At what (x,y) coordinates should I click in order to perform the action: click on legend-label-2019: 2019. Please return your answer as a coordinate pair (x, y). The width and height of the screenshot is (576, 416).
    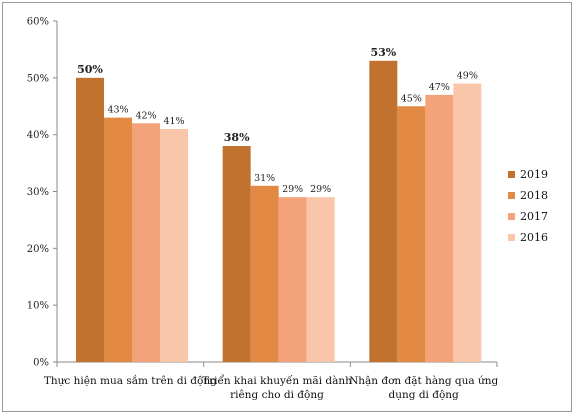
    Looking at the image, I should click on (534, 174).